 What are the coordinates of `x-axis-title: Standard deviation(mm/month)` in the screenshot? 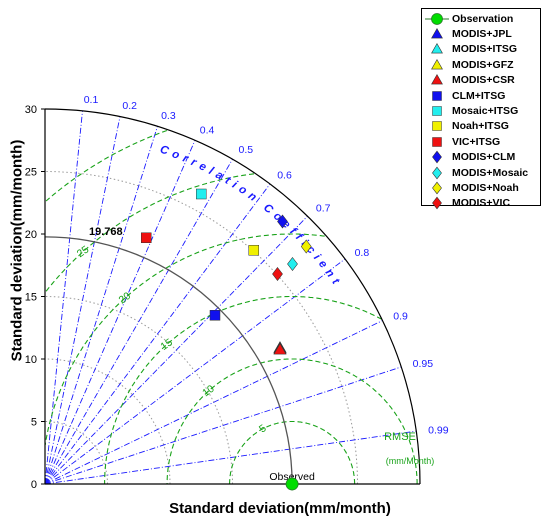 It's located at (280, 508).